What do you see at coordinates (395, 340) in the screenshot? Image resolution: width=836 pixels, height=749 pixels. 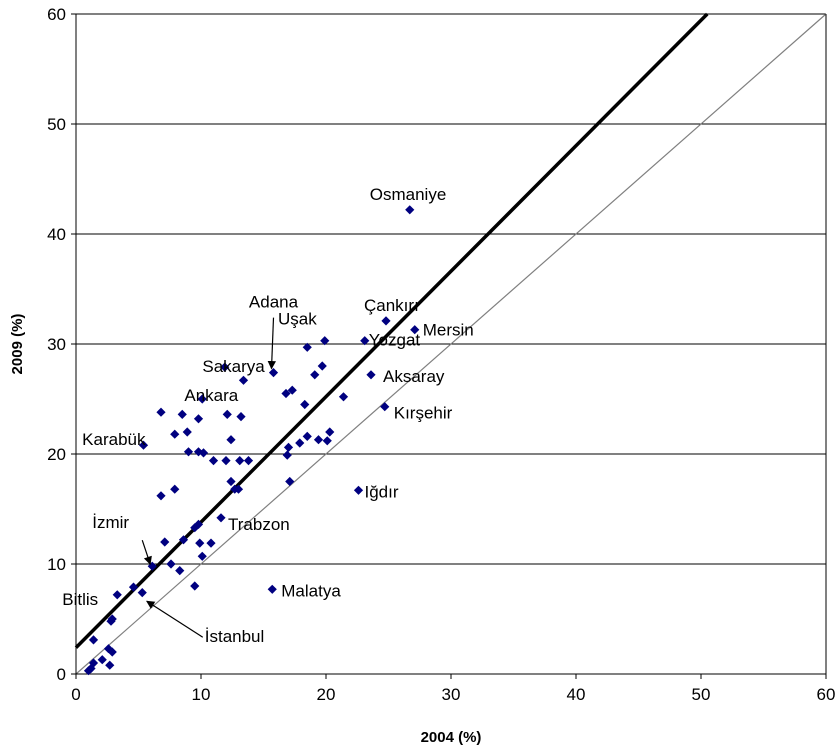 I see `annotation-label: Yozgat` at bounding box center [395, 340].